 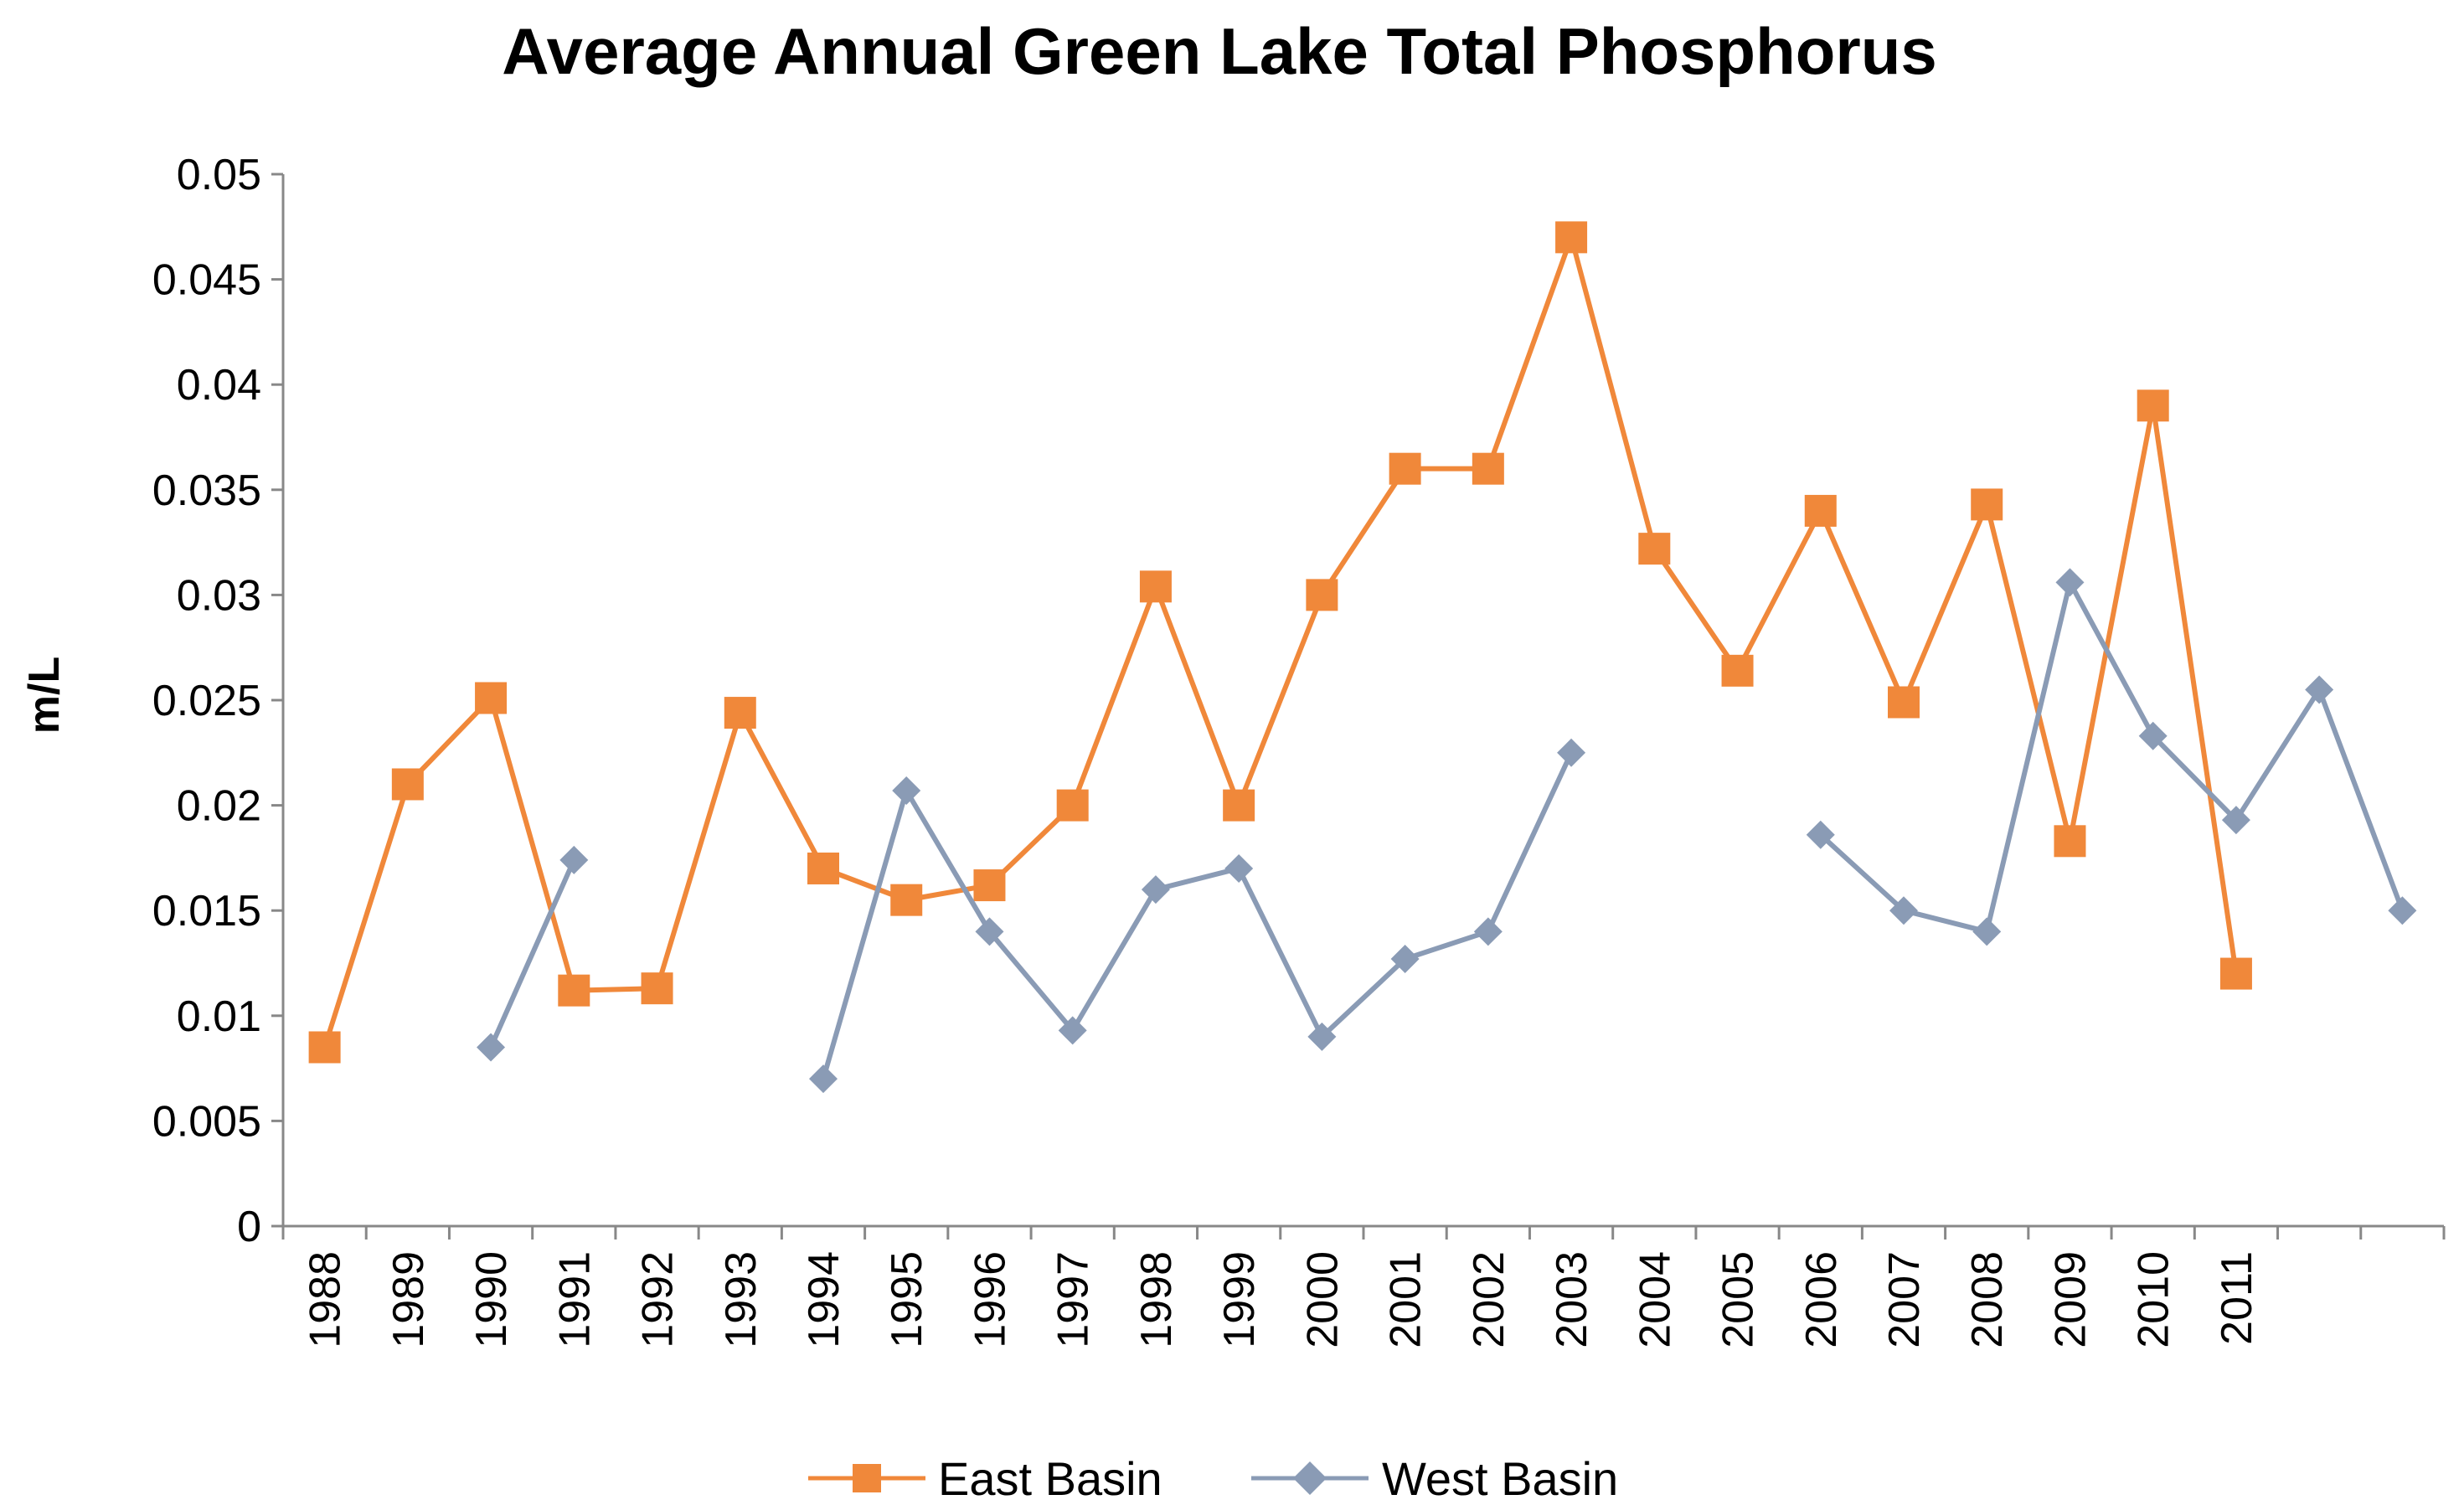 I want to click on x-tick-label: 1993, so click(x=741, y=1299).